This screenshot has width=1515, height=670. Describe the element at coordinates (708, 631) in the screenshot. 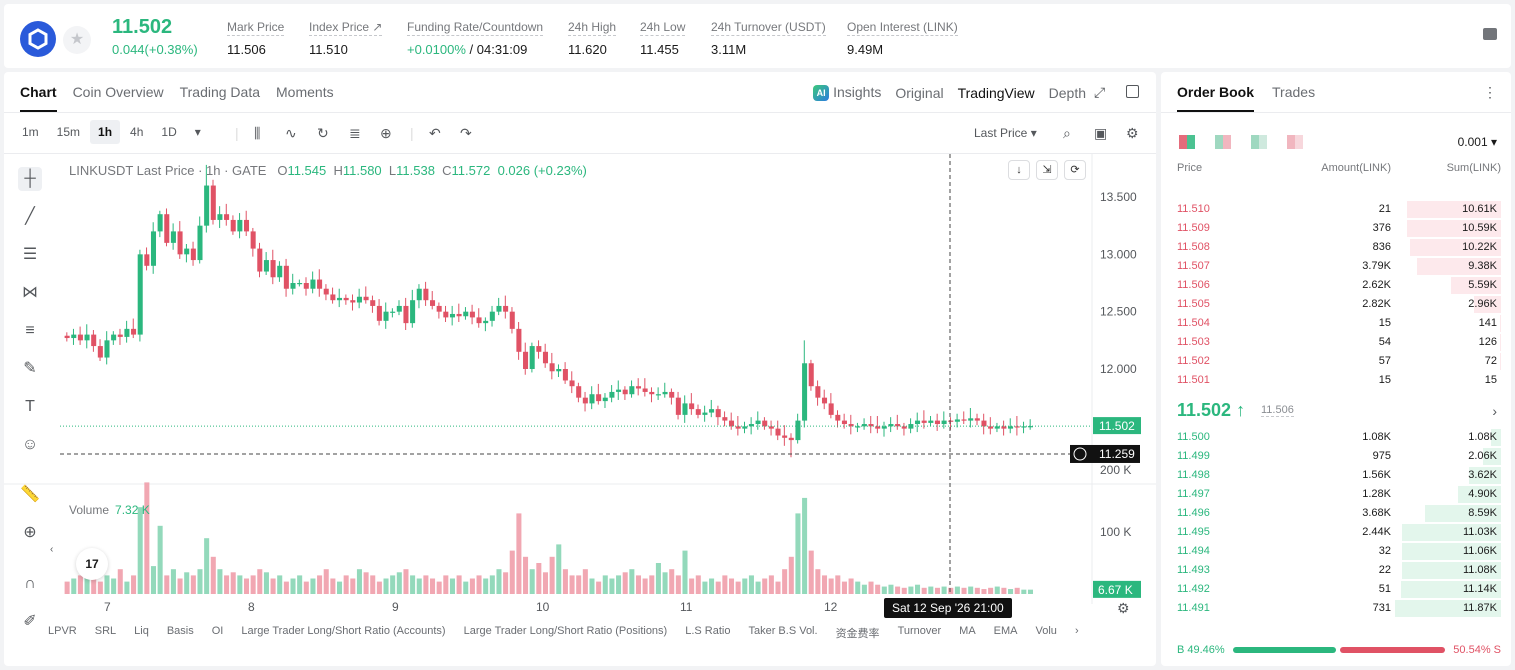

I see `indicator-item: L.S Ratio` at that location.